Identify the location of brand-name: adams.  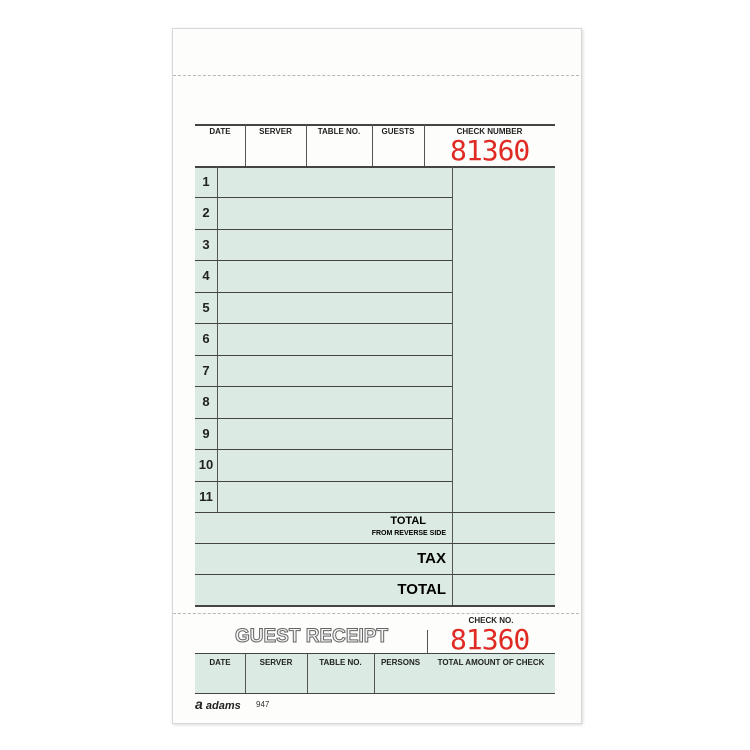
(223, 706).